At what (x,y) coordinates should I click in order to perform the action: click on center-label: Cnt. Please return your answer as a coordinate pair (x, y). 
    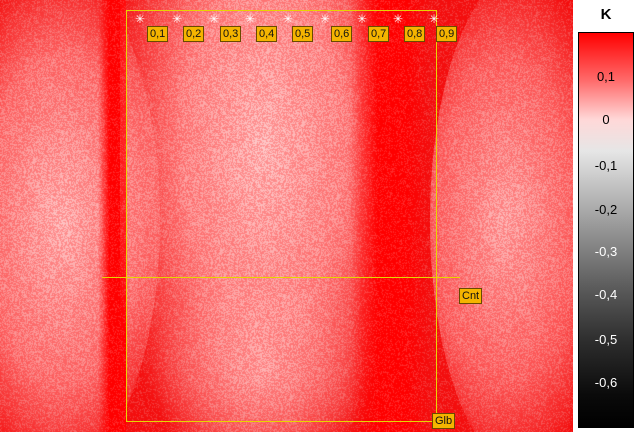
    Looking at the image, I should click on (471, 296).